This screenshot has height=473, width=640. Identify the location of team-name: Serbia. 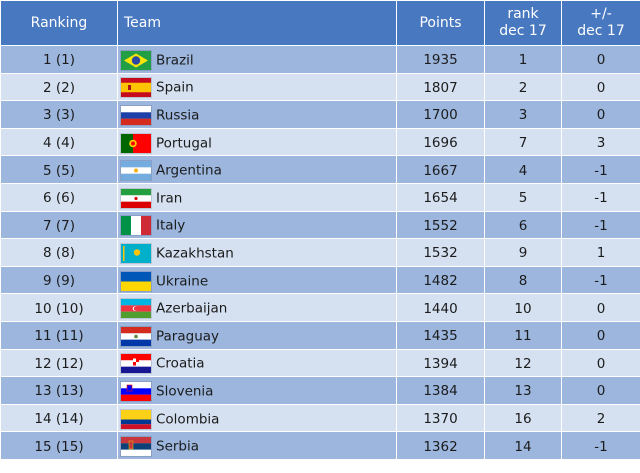
(178, 446).